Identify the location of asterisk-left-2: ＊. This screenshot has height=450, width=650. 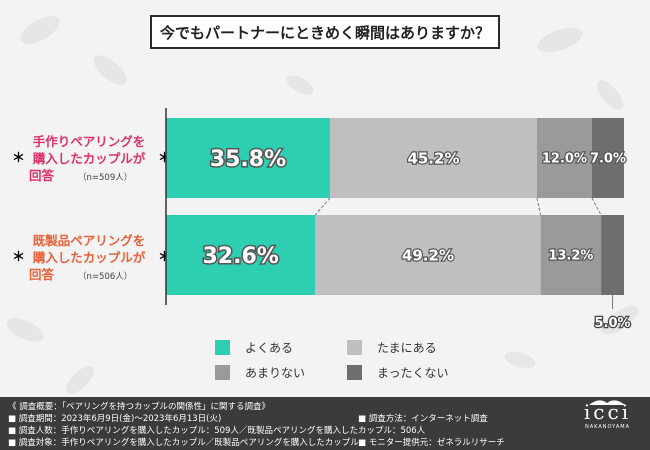
(19, 257).